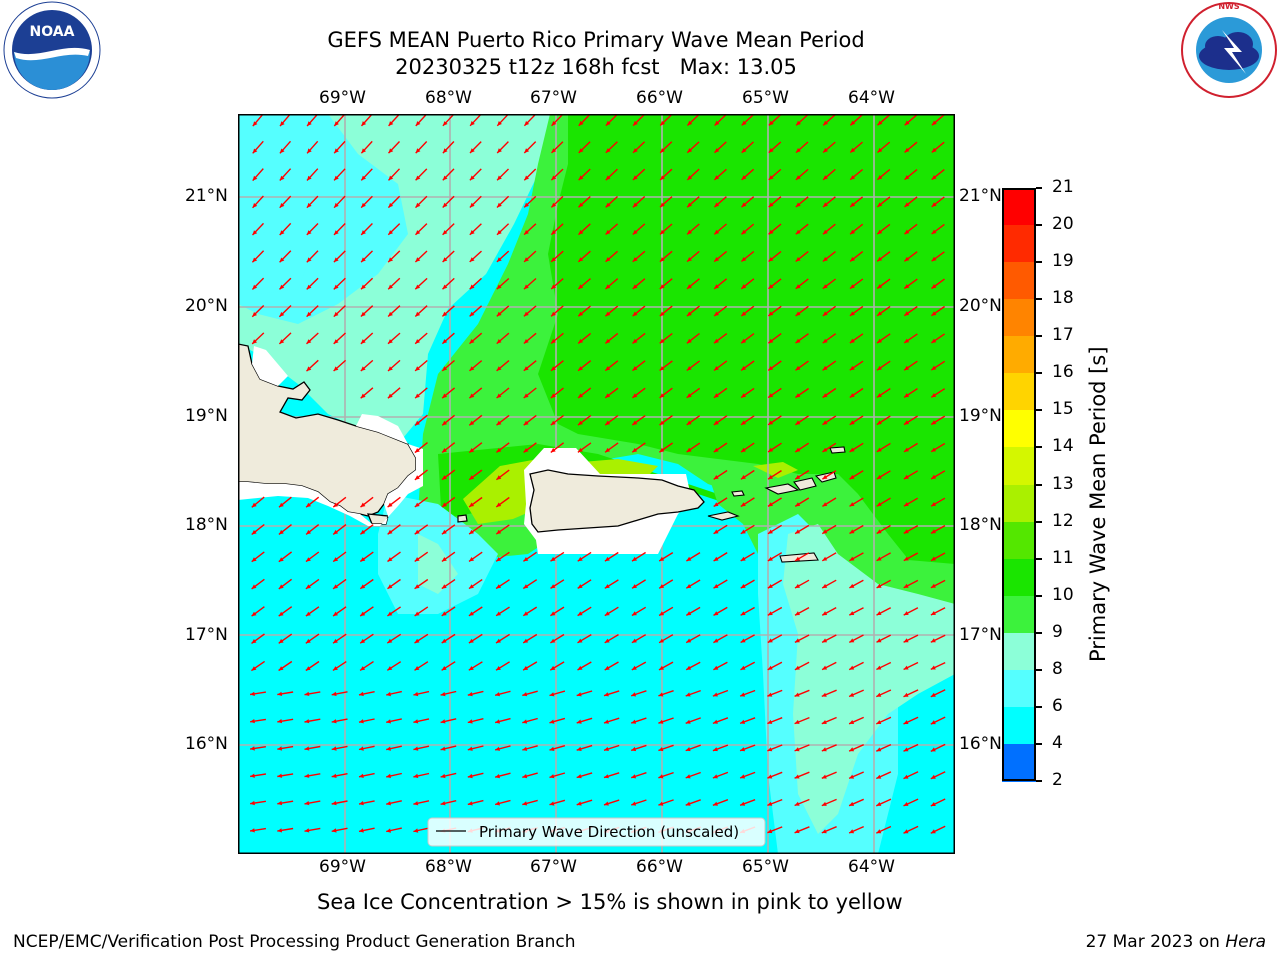 This screenshot has width=1280, height=960. Describe the element at coordinates (1063, 483) in the screenshot. I see `colorbar-tick-label: 13` at that location.